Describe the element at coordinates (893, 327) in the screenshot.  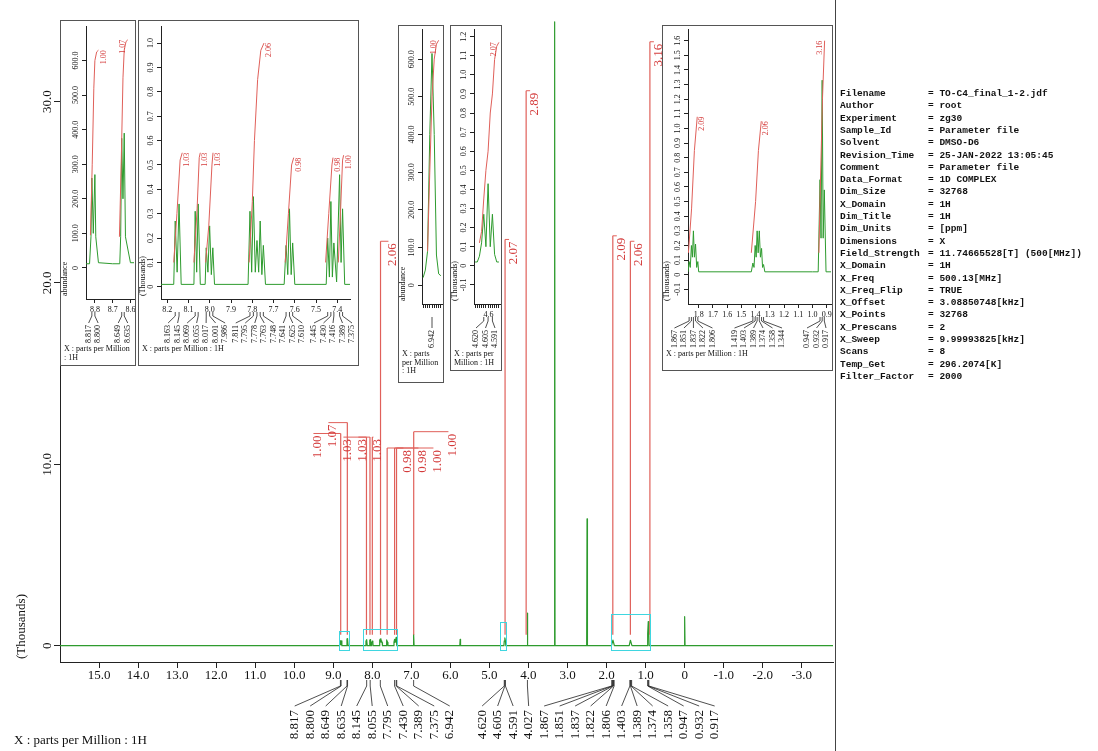
I see `text: X_Prescans = 2` at that location.